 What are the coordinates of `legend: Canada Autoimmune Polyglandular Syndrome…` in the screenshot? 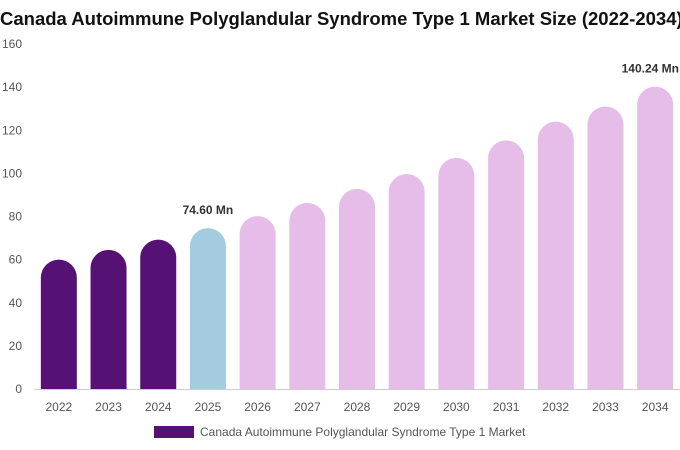 It's located at (339, 432).